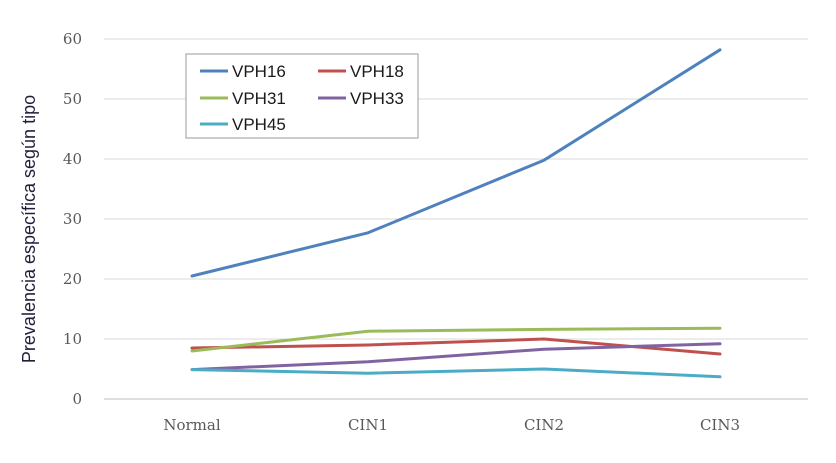 This screenshot has height=463, width=836. What do you see at coordinates (72, 39) in the screenshot?
I see `y-tick-label: 60` at bounding box center [72, 39].